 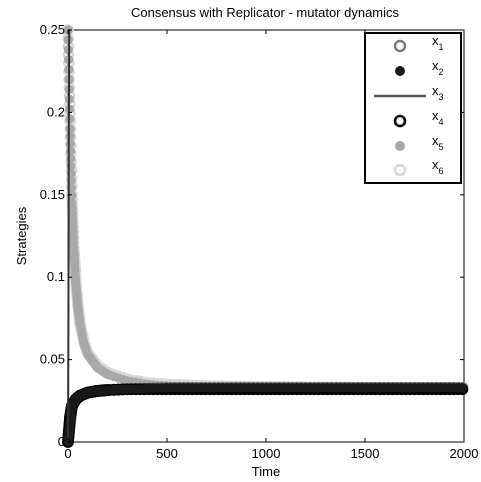 I want to click on y-tick-label: 0.05, so click(x=52, y=359).